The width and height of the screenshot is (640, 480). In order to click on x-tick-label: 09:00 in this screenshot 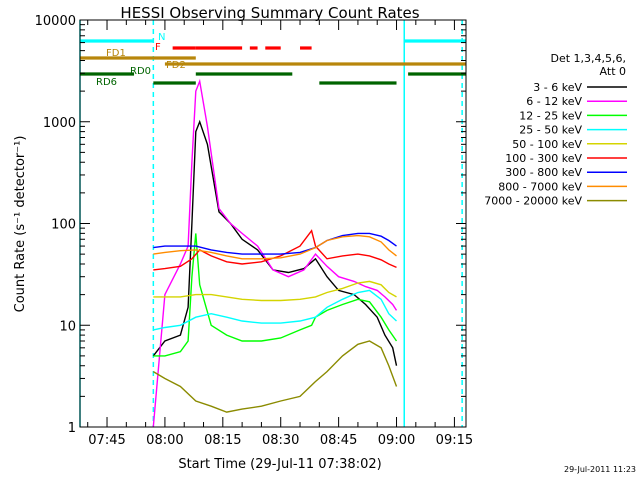, I will do `click(396, 440)`.